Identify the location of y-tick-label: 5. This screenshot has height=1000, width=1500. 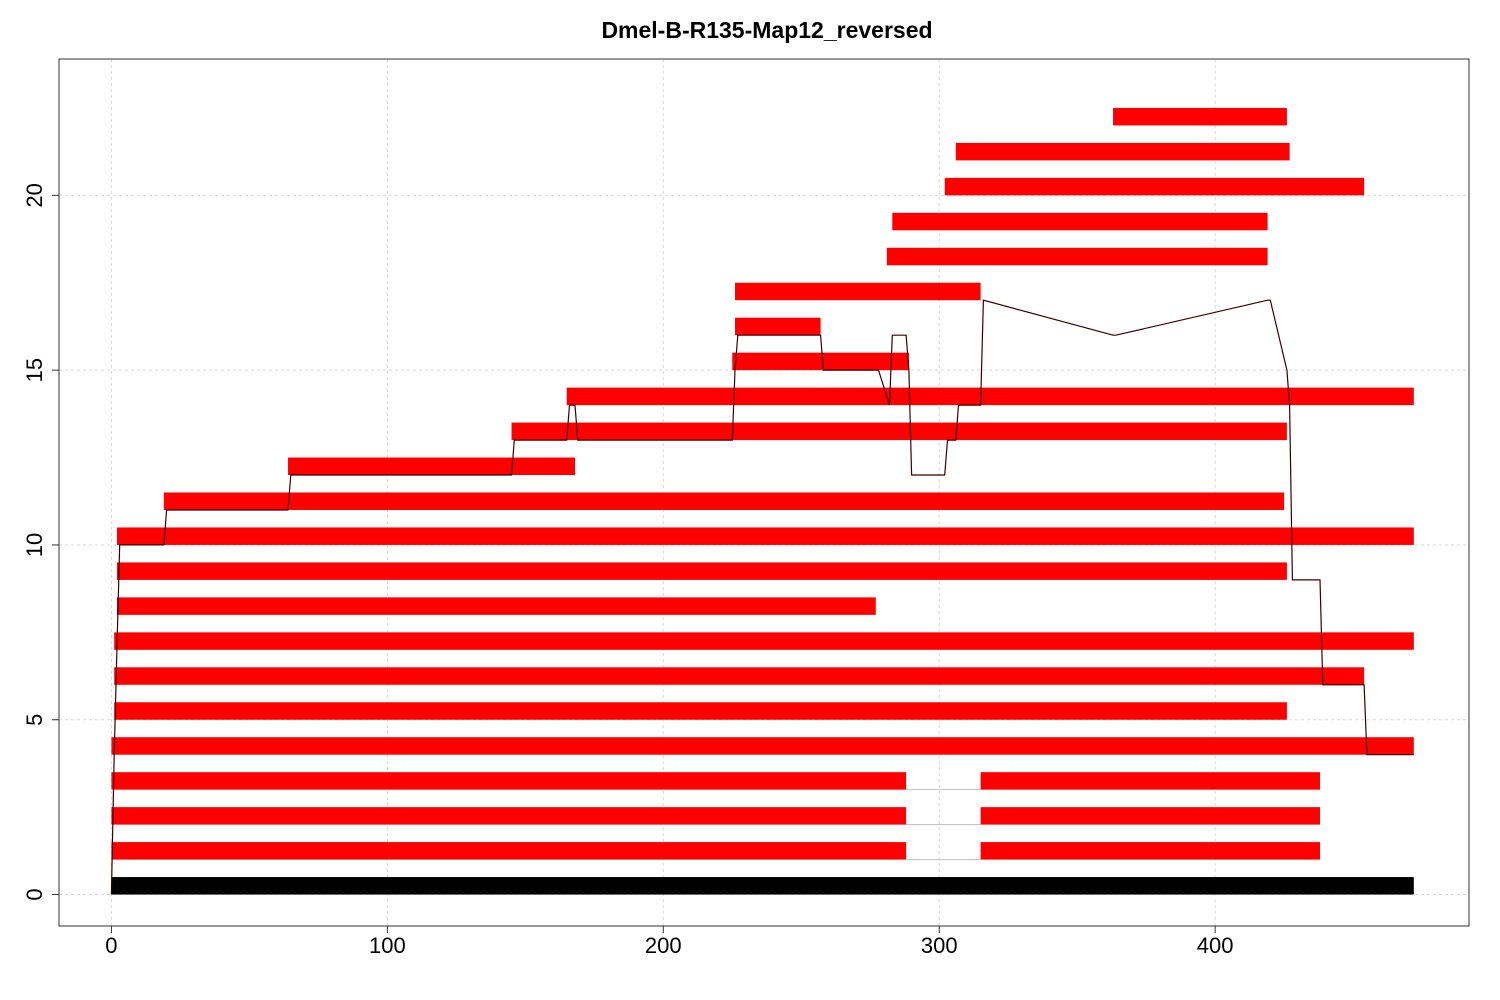
(34, 720).